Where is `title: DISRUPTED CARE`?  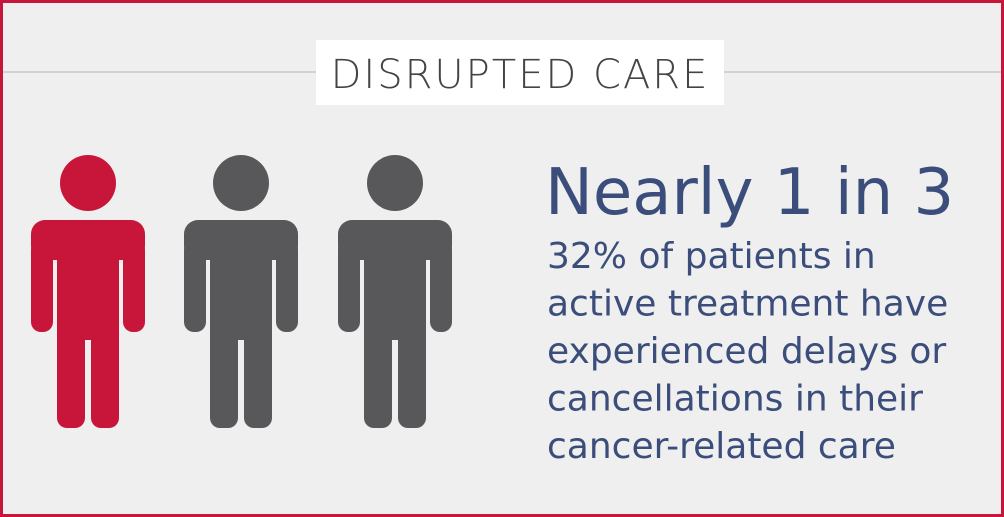
title: DISRUPTED CARE is located at coordinates (520, 75).